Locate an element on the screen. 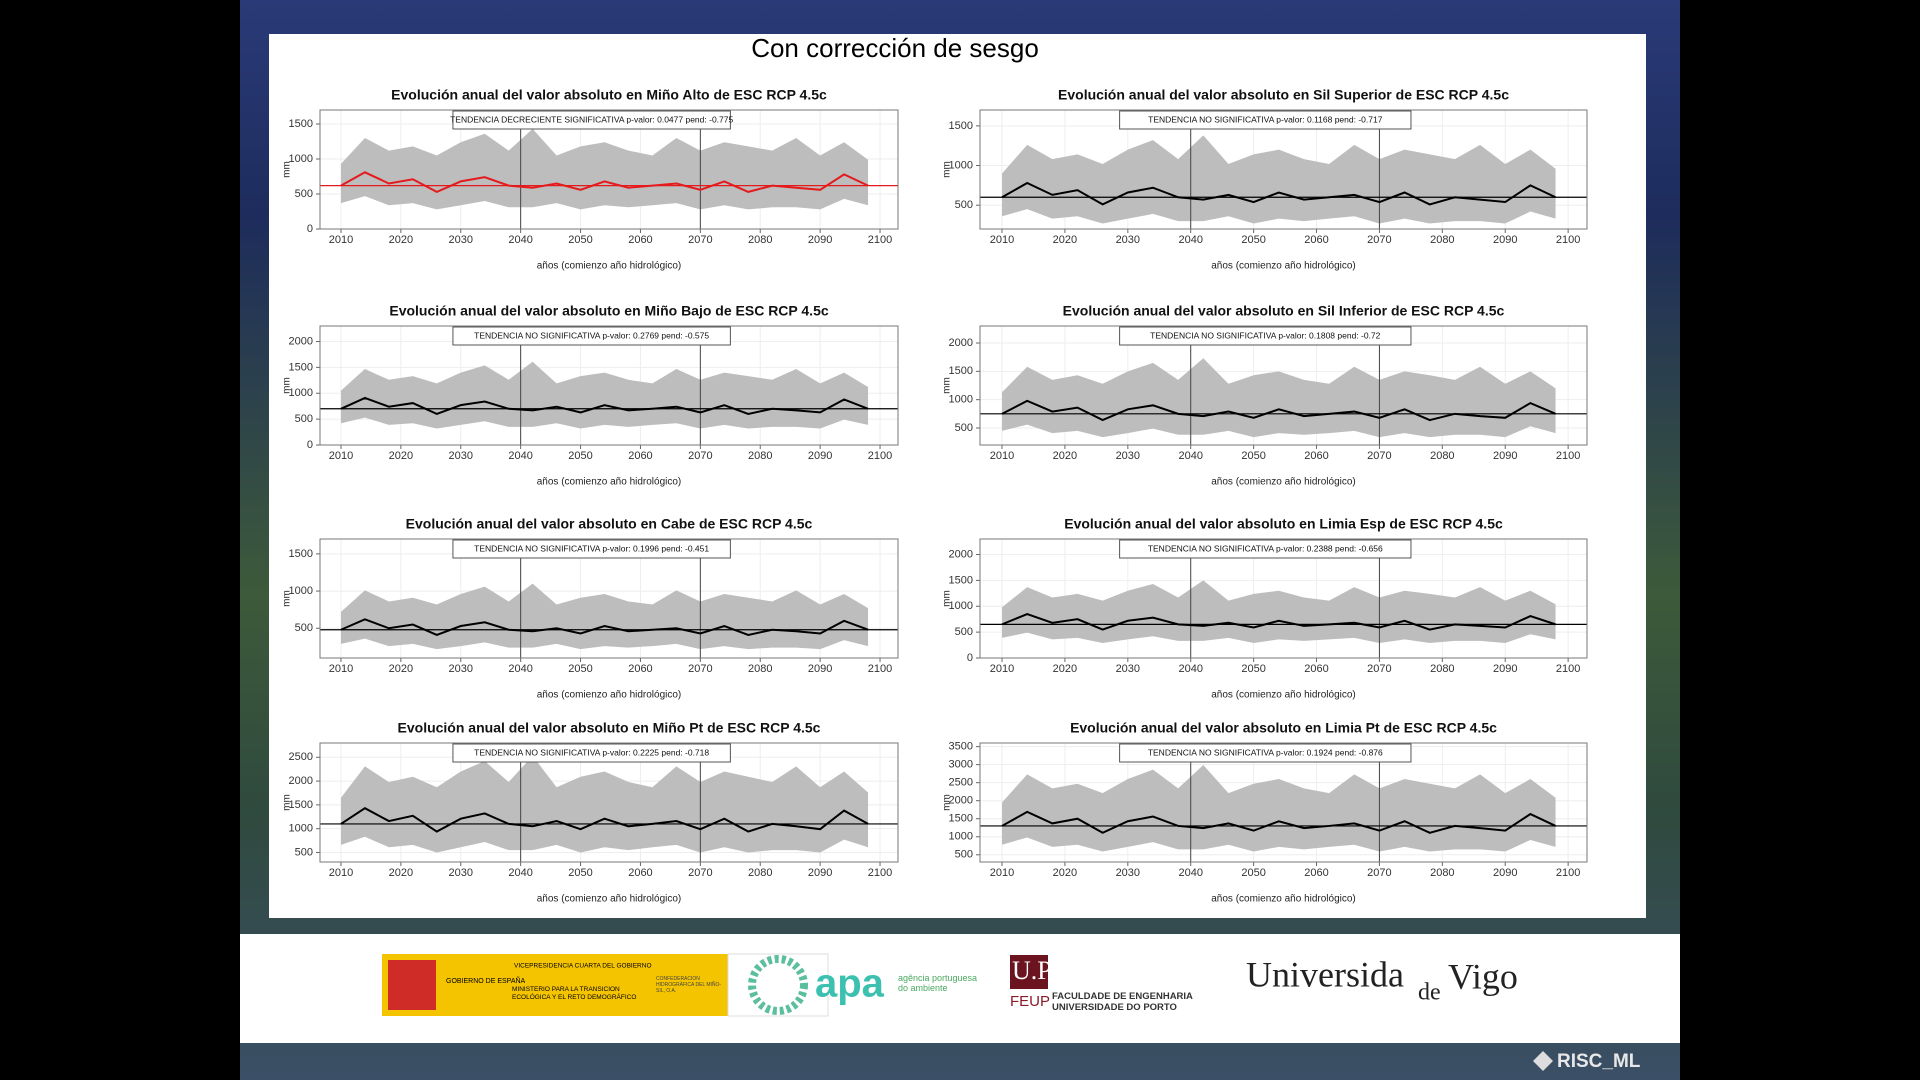  gov-vp-text: VICEPRESIDENCIA CUARTA DEL GOBIERNO is located at coordinates (583, 966).